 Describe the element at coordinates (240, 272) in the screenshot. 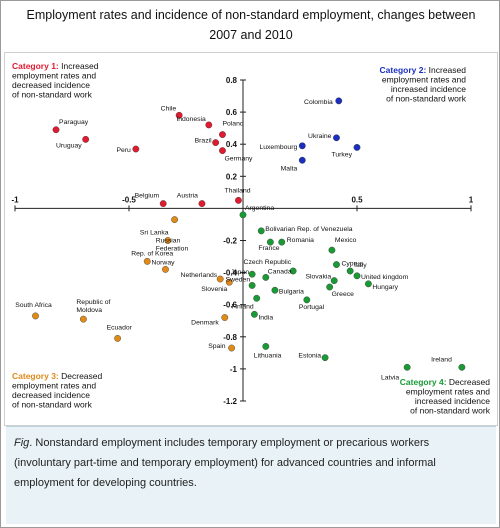

I see `point-label: Japan` at that location.